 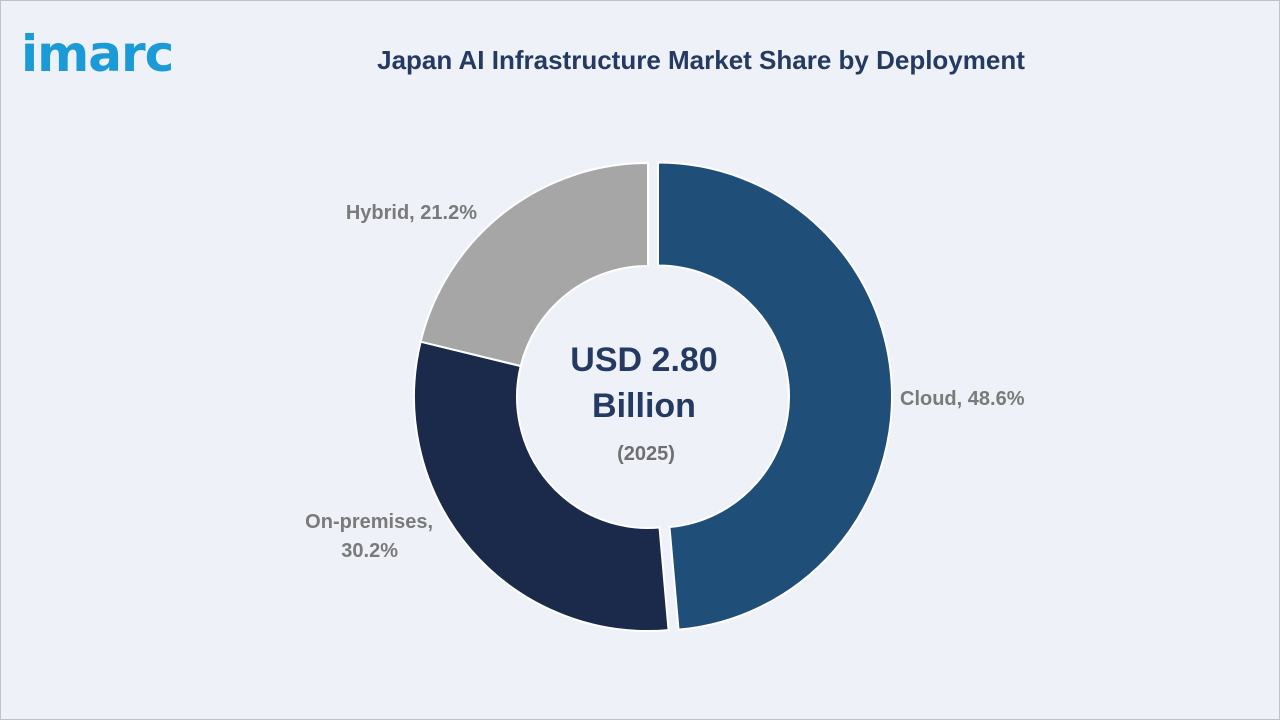 I want to click on center-value-line1: USD 2.80, so click(x=643, y=360).